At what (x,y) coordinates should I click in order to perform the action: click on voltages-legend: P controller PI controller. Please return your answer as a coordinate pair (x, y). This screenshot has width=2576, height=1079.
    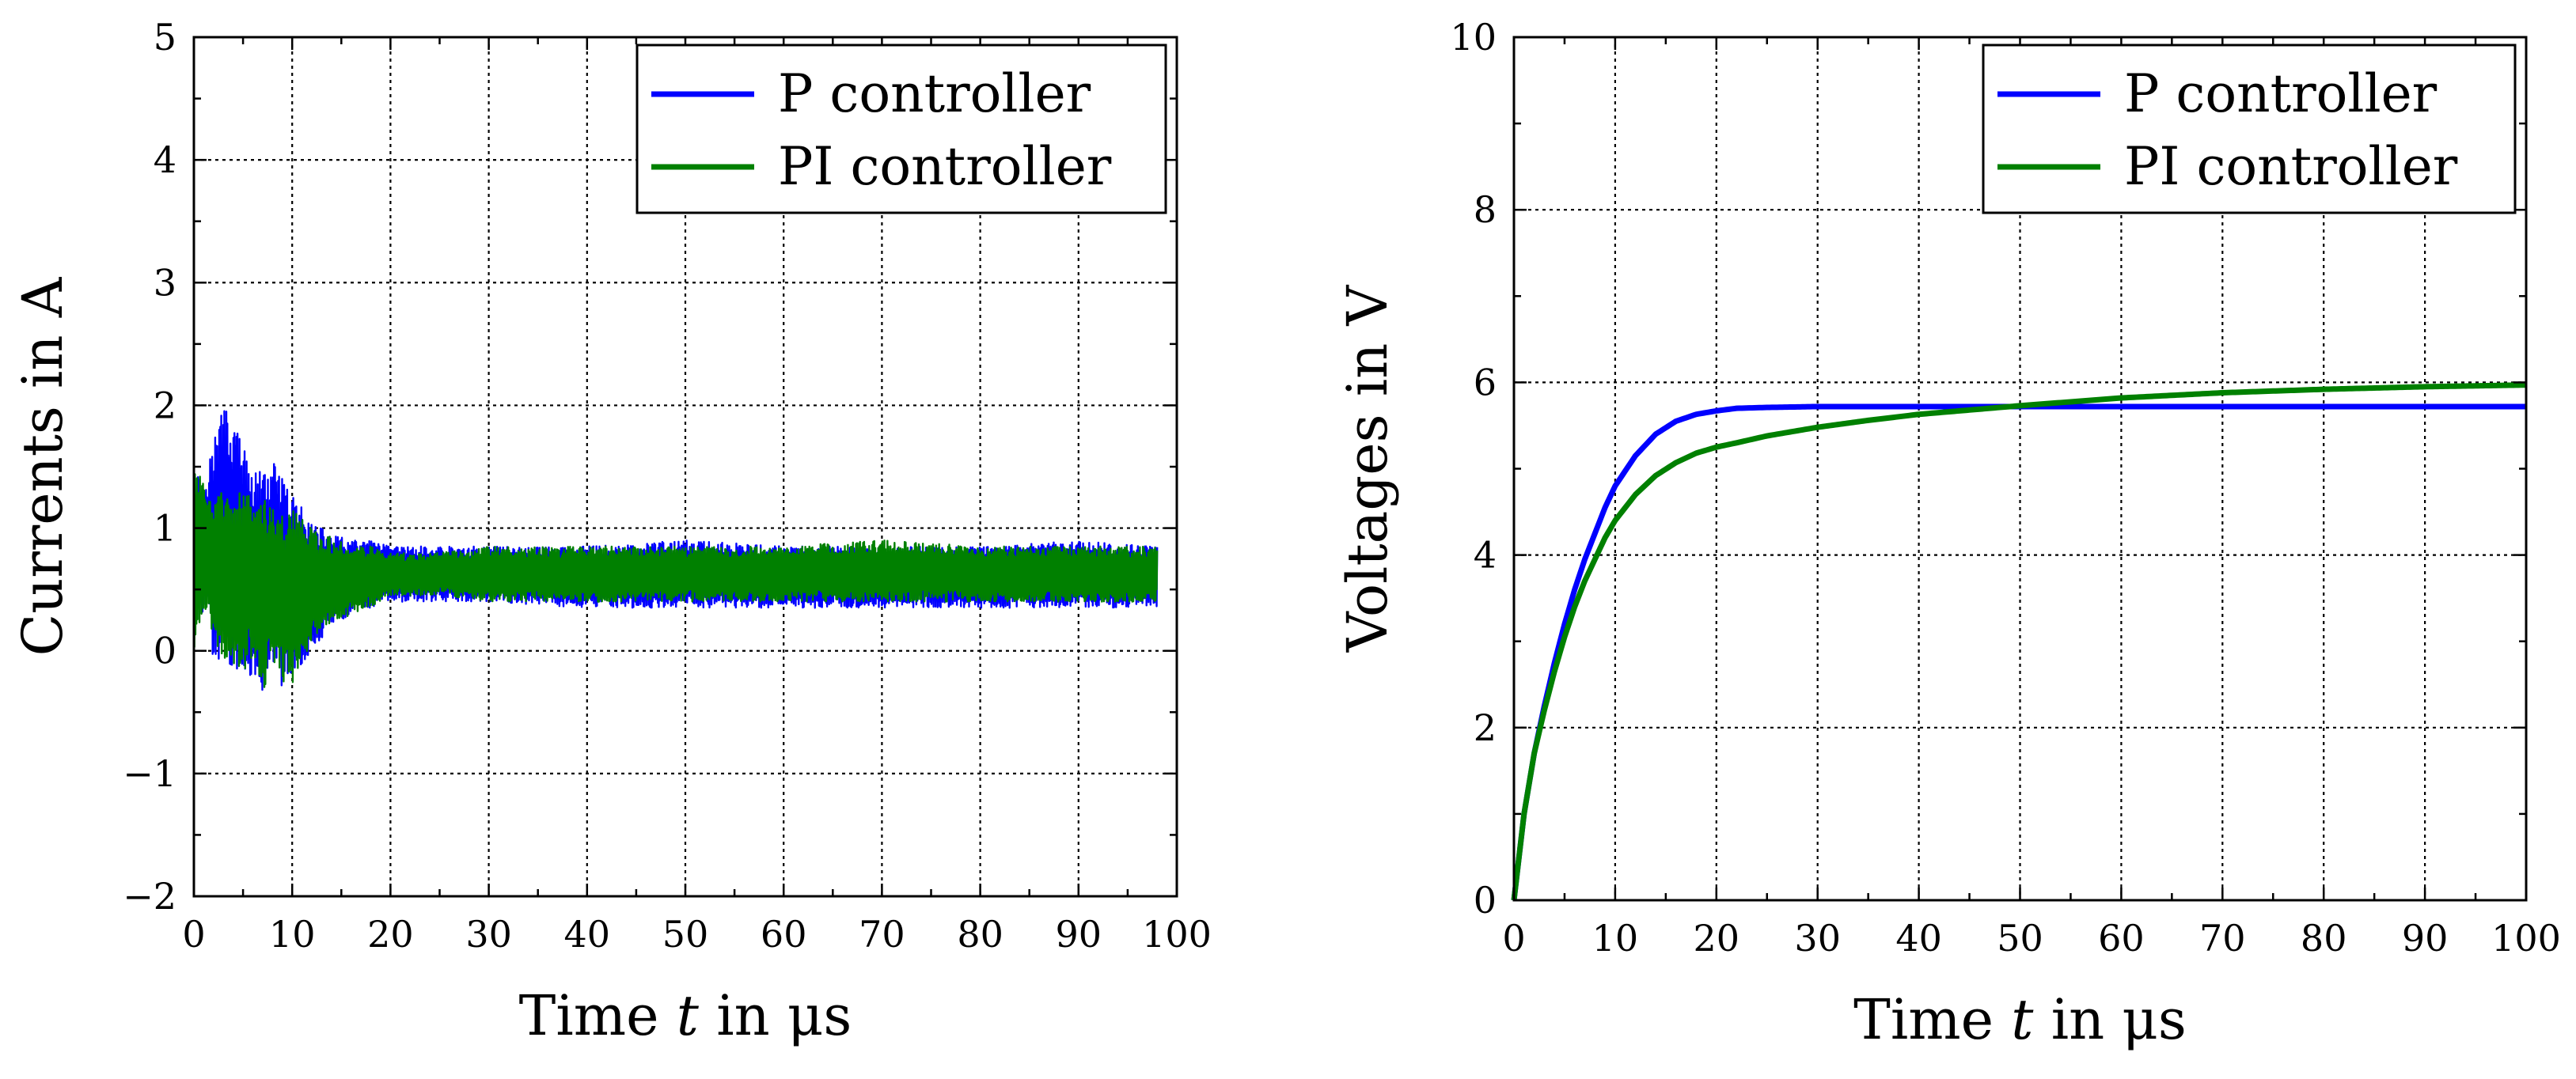
    Looking at the image, I should click on (2249, 129).